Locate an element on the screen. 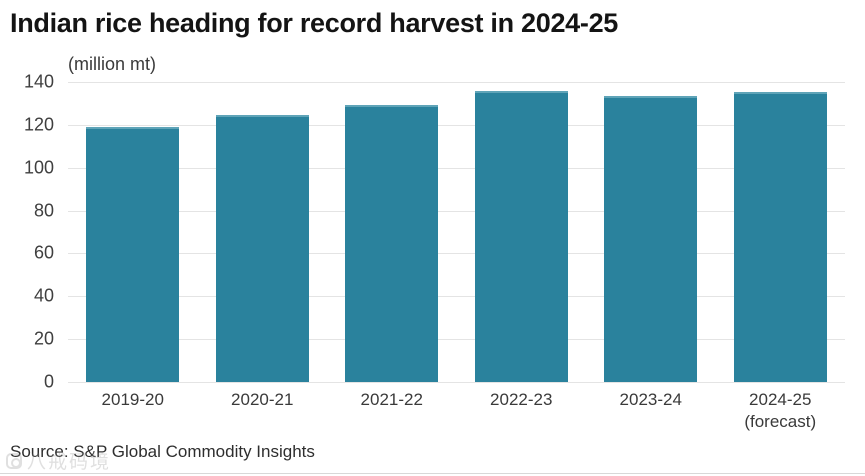 The height and width of the screenshot is (476, 865). x-tick-label-2021-22: 2021-22 is located at coordinates (391, 399).